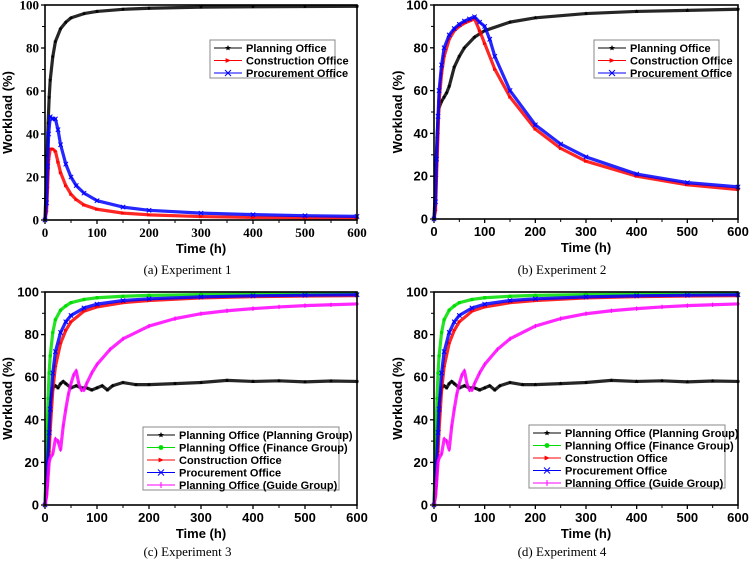  I want to click on y-tick-label: 60, so click(421, 90).